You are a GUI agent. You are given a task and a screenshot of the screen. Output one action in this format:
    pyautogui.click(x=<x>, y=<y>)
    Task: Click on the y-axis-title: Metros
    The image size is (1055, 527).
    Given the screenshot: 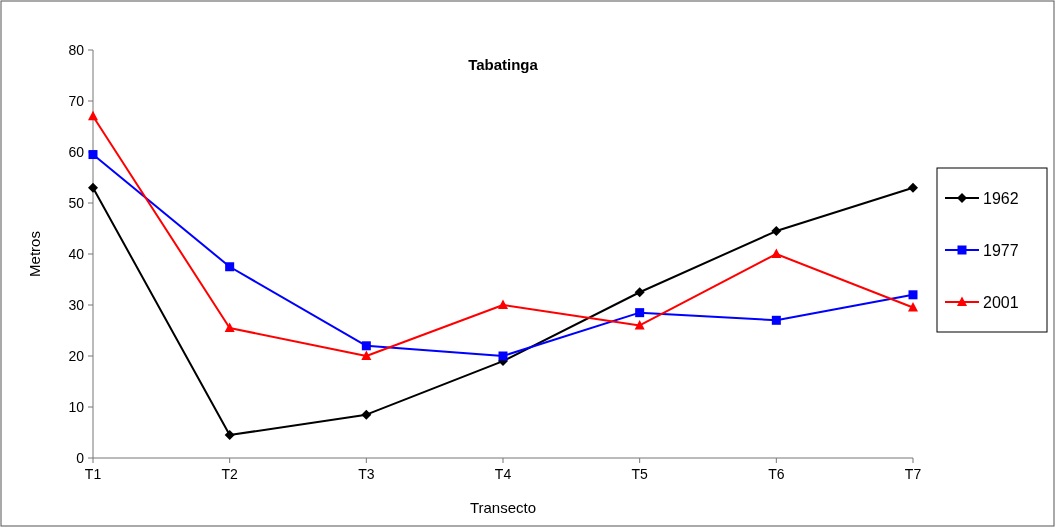 What is the action you would take?
    pyautogui.click(x=34, y=254)
    